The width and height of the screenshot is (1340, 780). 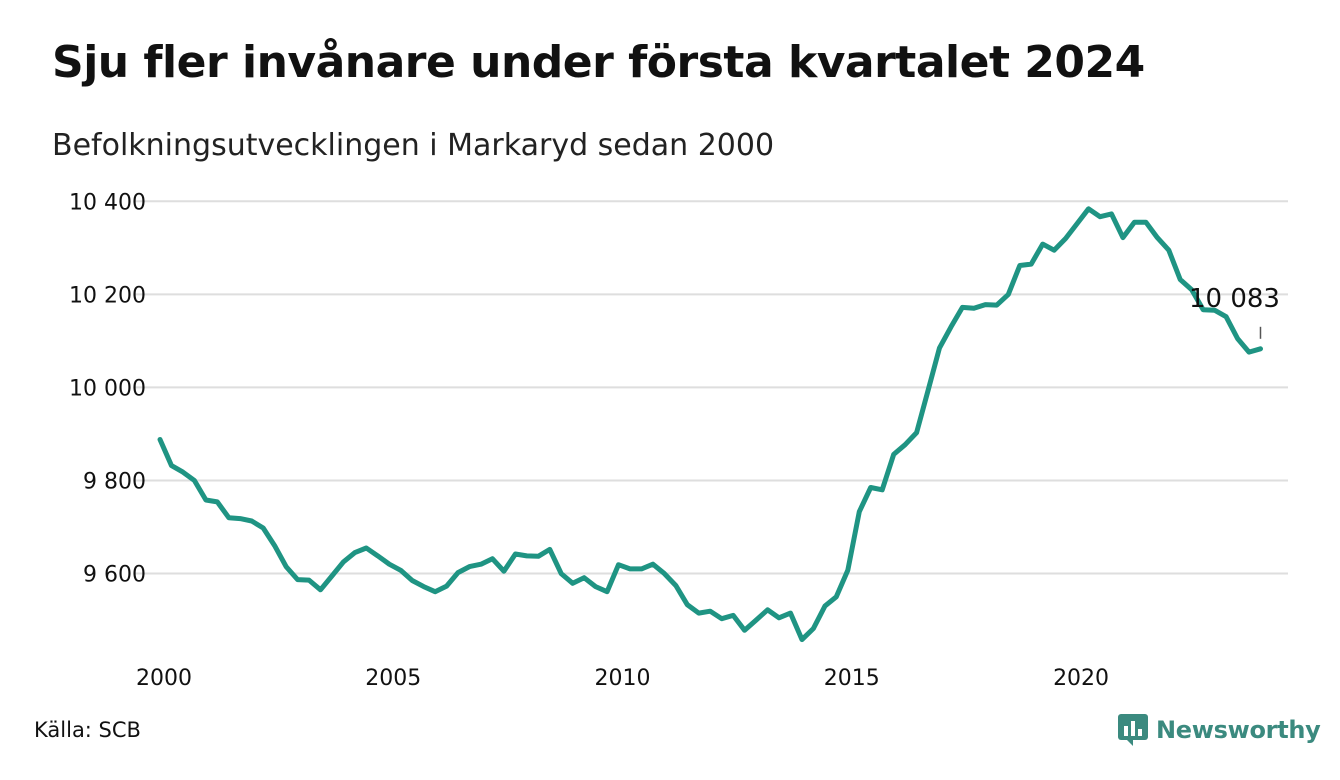 I want to click on x-tick-label: 2010, so click(x=623, y=678).